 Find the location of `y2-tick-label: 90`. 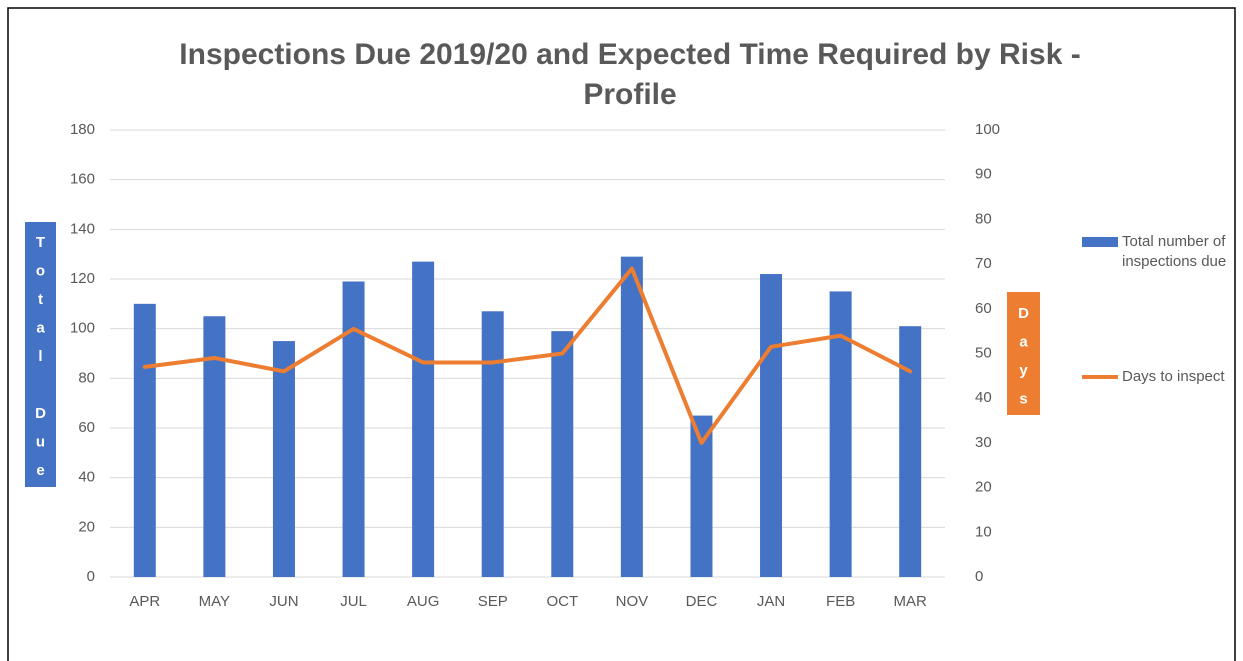

y2-tick-label: 90 is located at coordinates (983, 174).